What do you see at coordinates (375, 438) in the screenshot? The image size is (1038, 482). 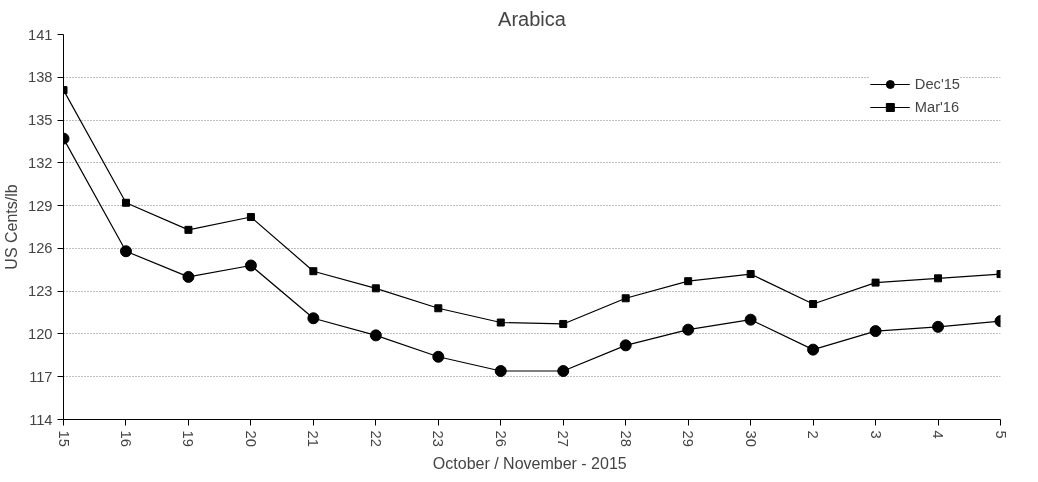 I see `x-tick-label: 22` at bounding box center [375, 438].